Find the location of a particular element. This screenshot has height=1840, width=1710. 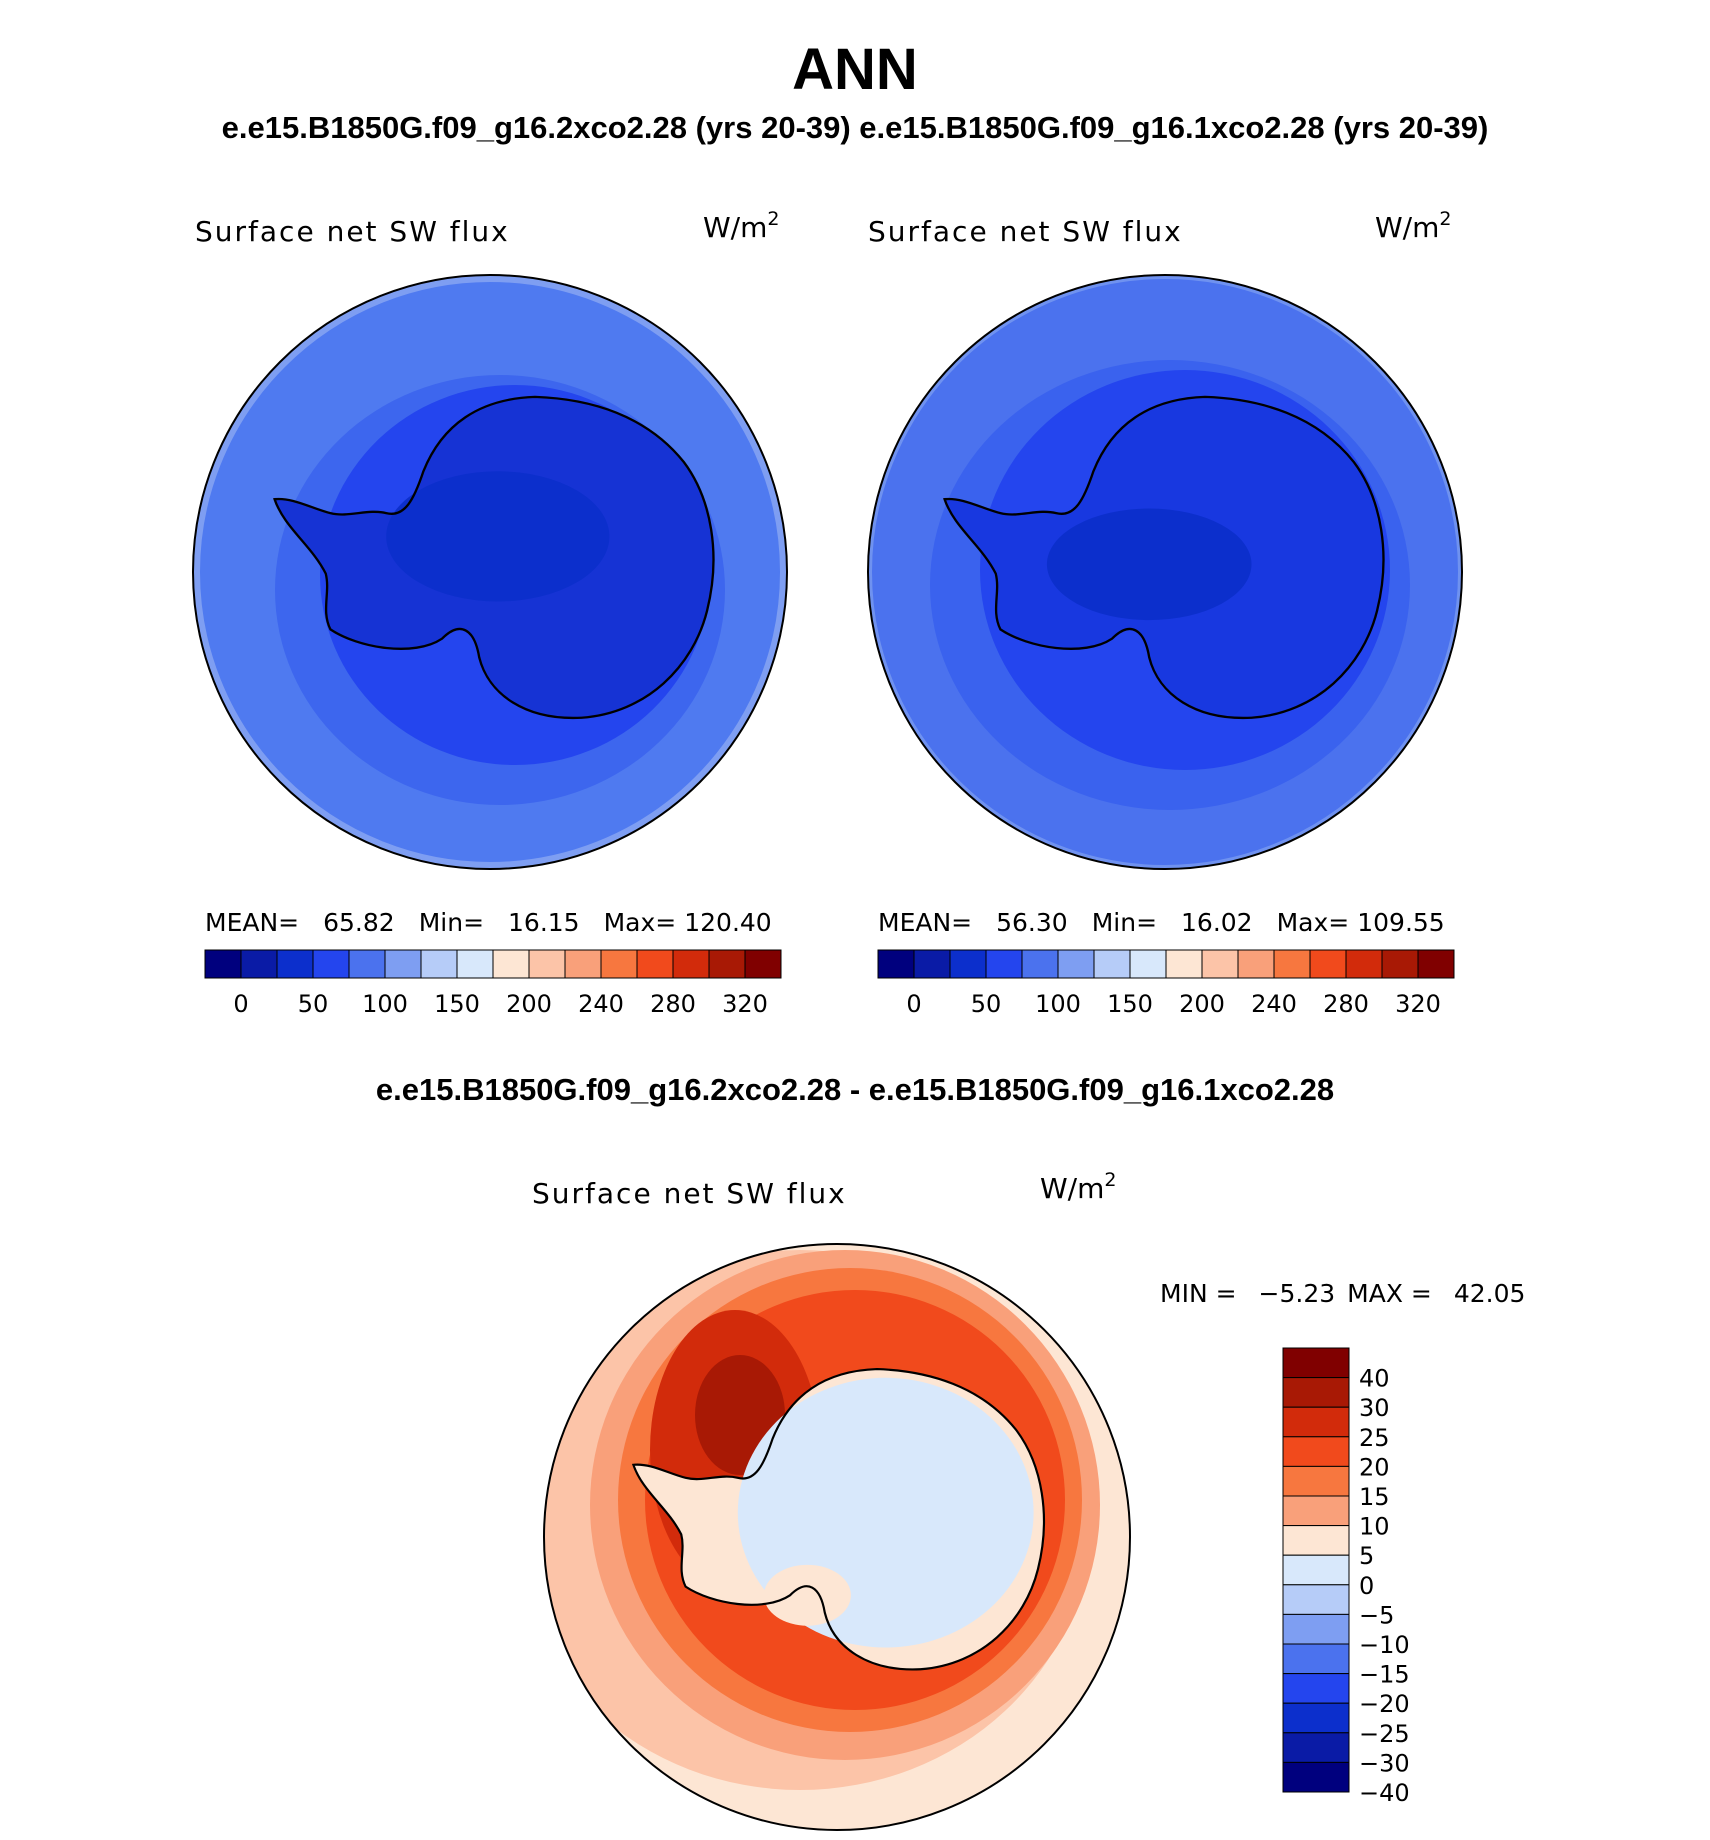

colorbar-tick-label: 5 is located at coordinates (1366, 1556).